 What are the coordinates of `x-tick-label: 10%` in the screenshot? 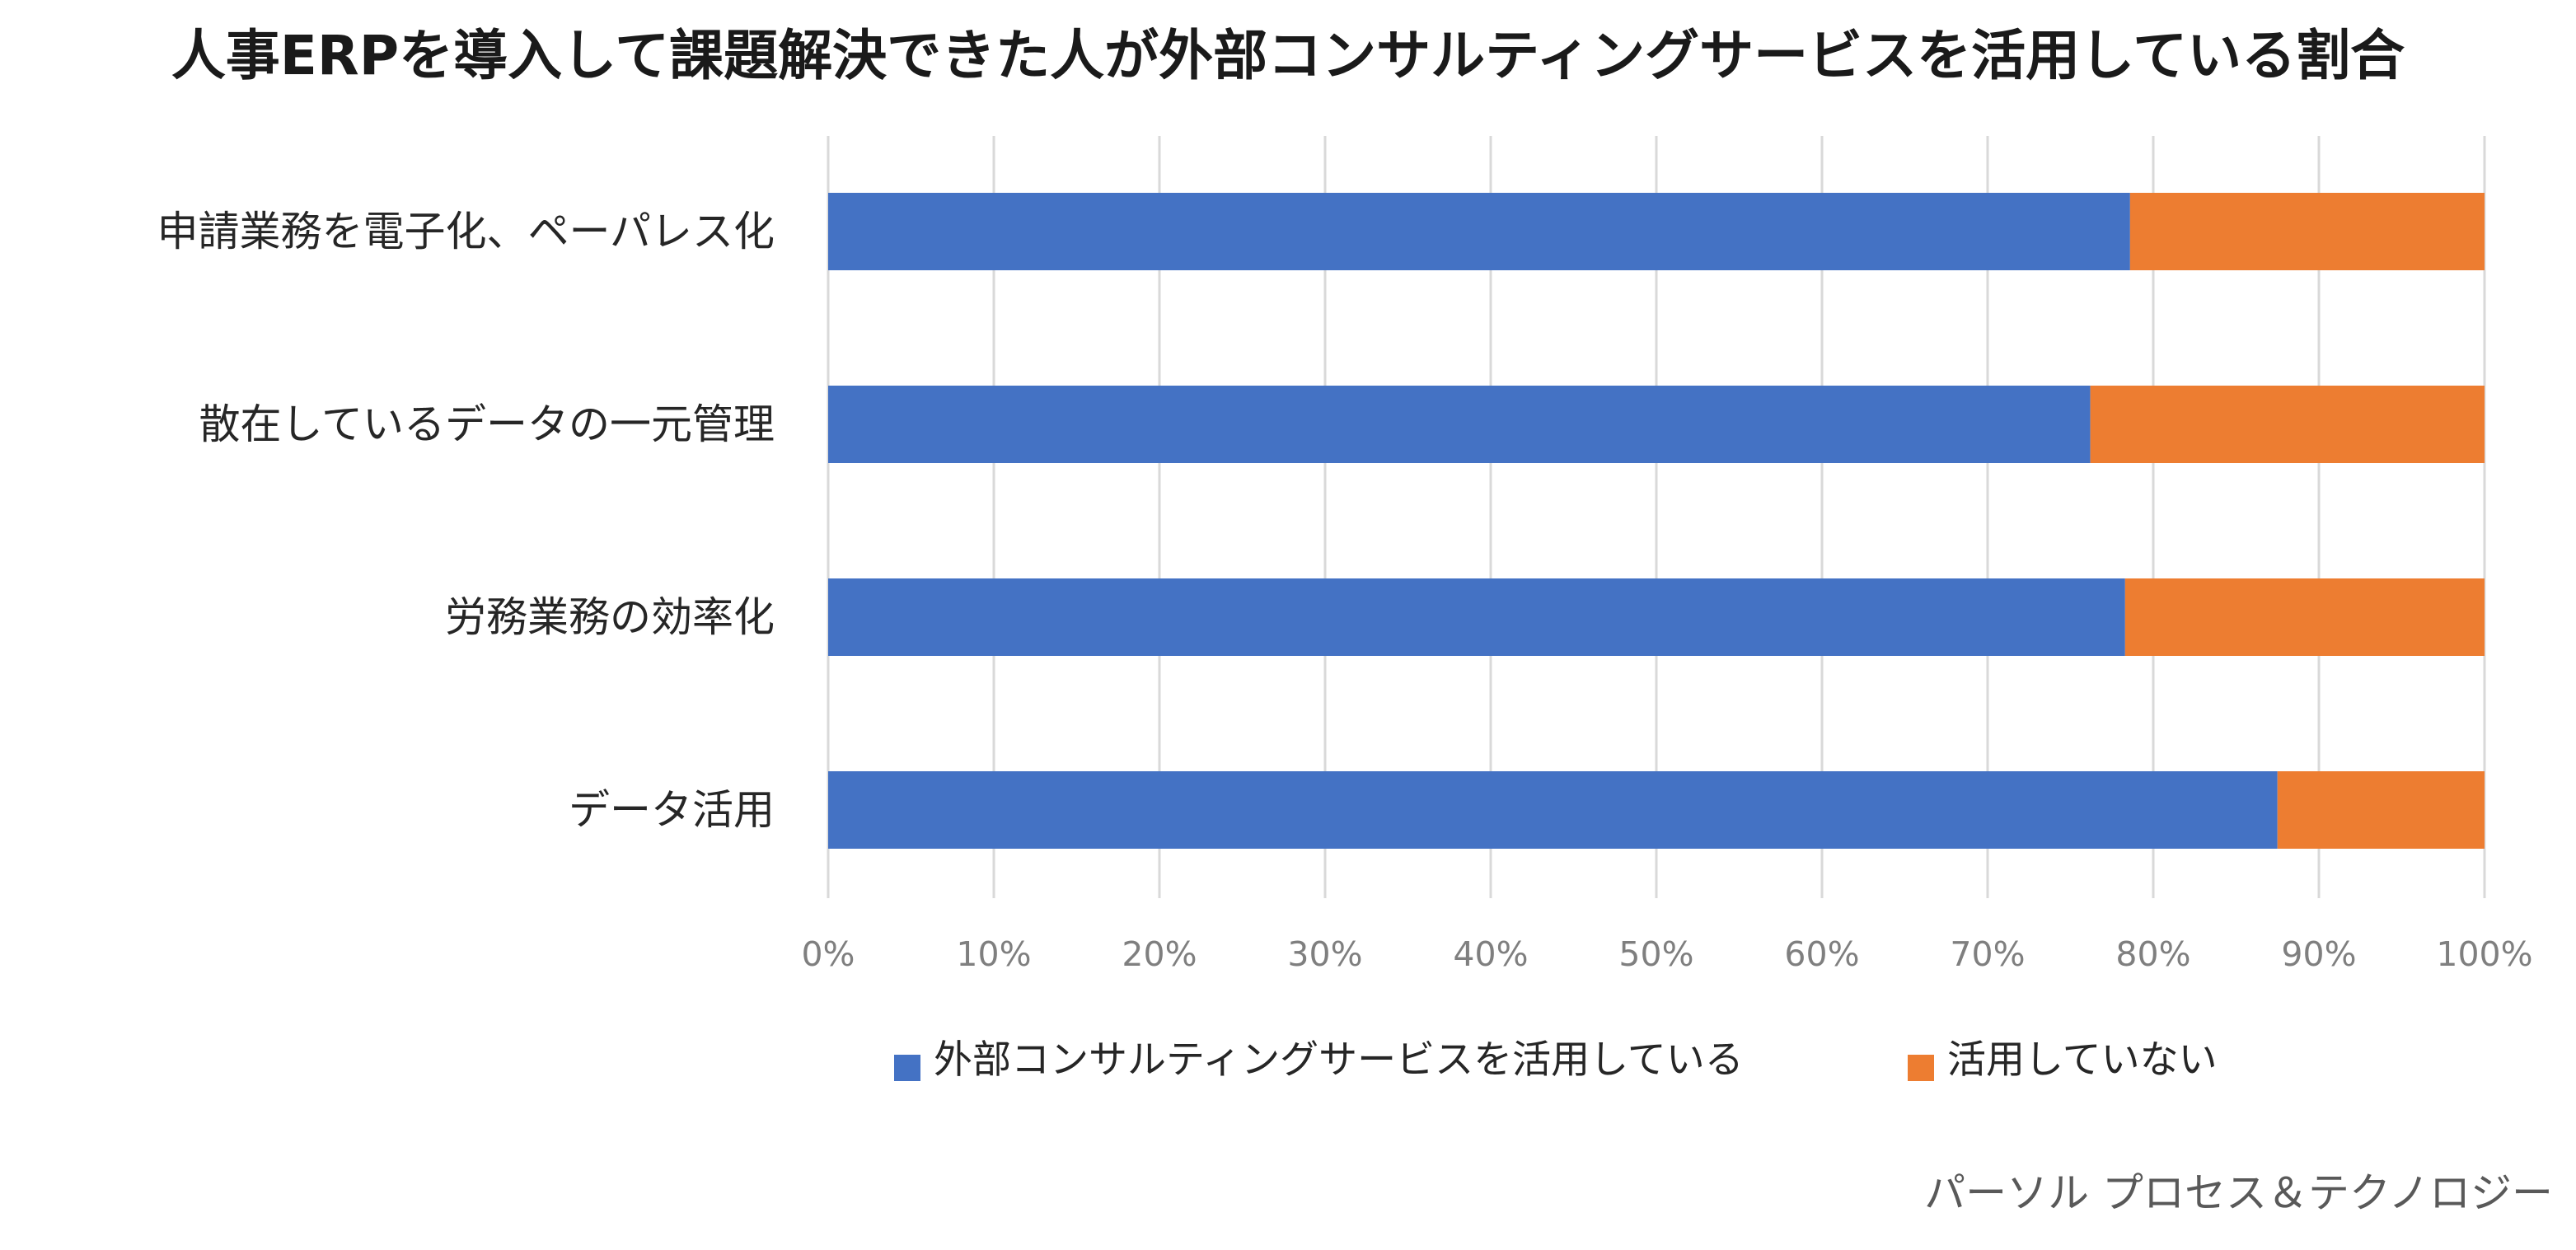 It's located at (993, 954).